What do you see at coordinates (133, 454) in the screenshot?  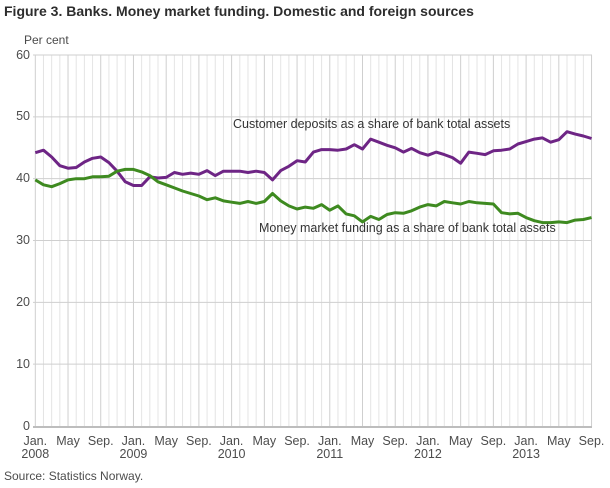 I see `x-tick-year-label: 2009` at bounding box center [133, 454].